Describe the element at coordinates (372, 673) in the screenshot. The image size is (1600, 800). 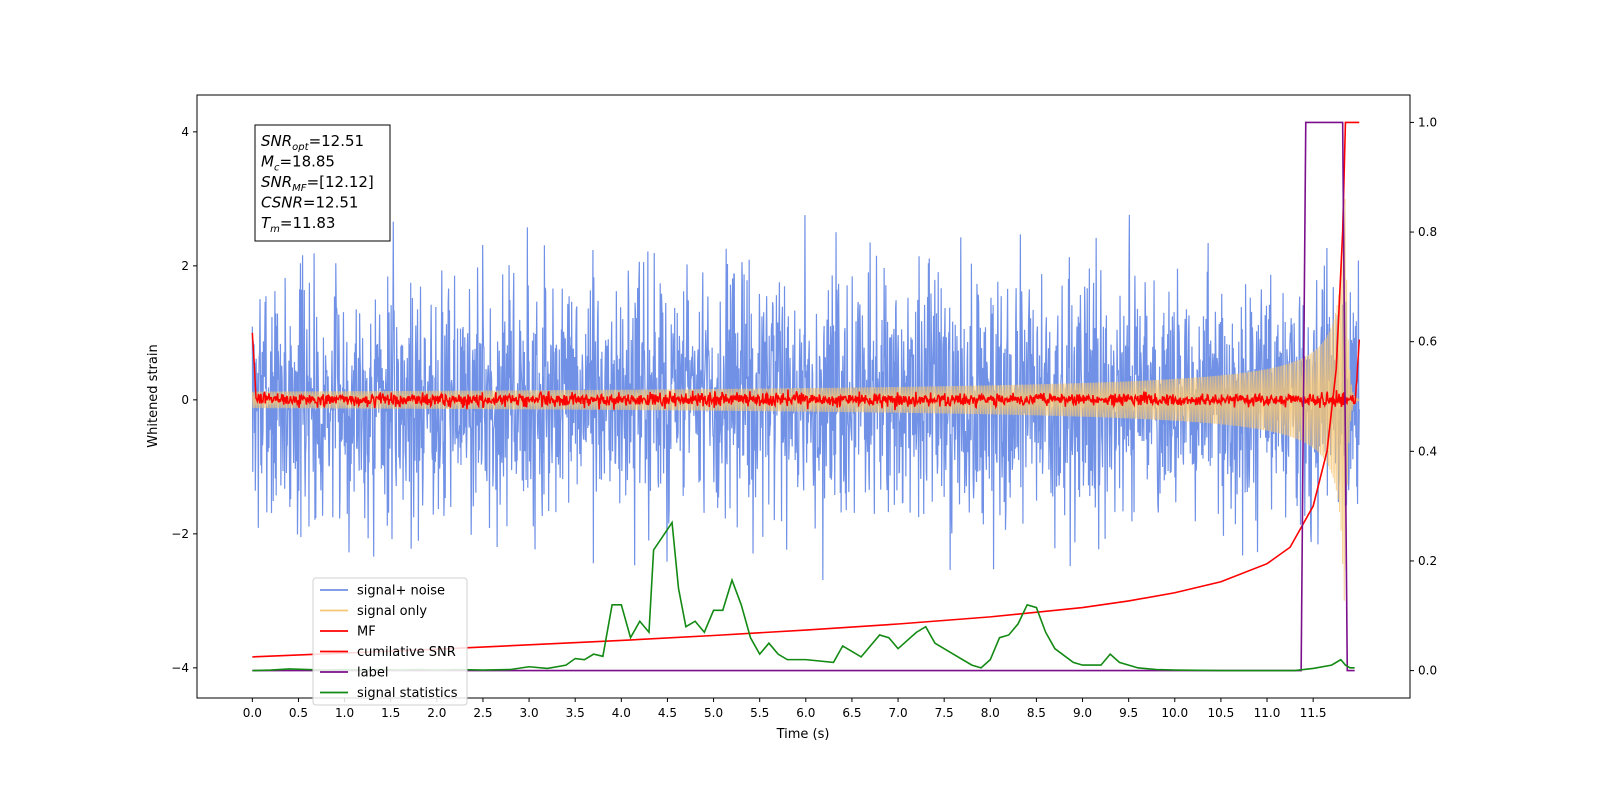
I see `legend-label-label: label` at that location.